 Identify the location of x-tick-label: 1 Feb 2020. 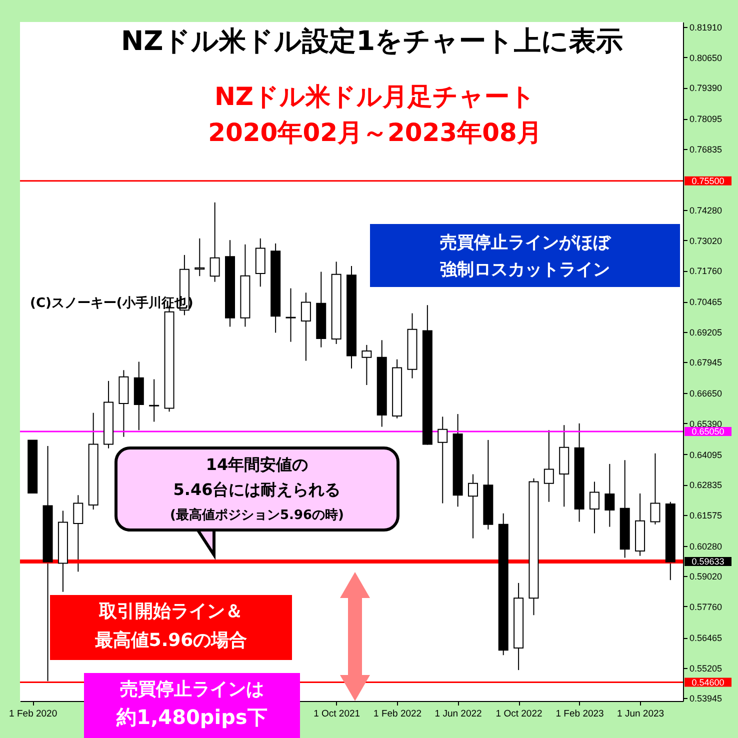
(33, 714).